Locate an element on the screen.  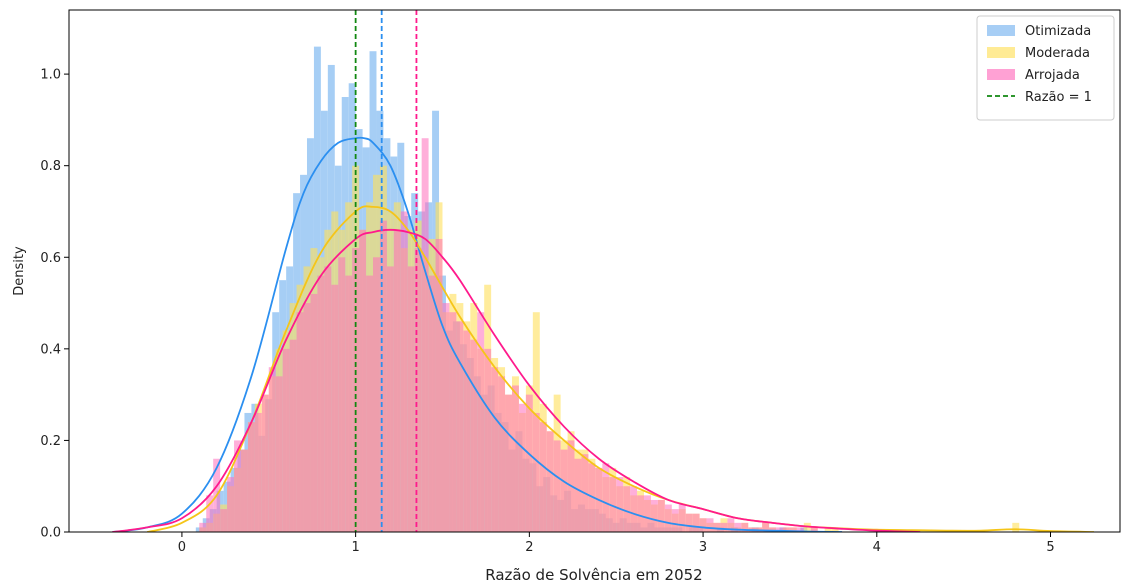
legend-label: Moderada is located at coordinates (1057, 53).